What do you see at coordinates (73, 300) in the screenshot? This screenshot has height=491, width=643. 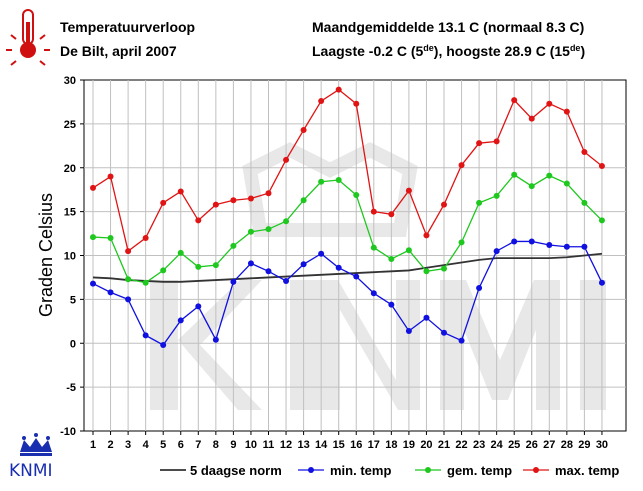 I see `y-tick-label: 5` at bounding box center [73, 300].